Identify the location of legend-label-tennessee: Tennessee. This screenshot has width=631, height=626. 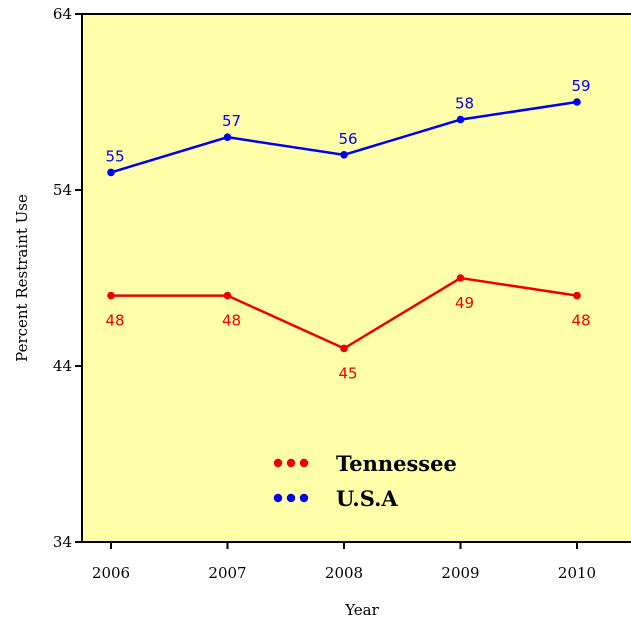
(396, 463).